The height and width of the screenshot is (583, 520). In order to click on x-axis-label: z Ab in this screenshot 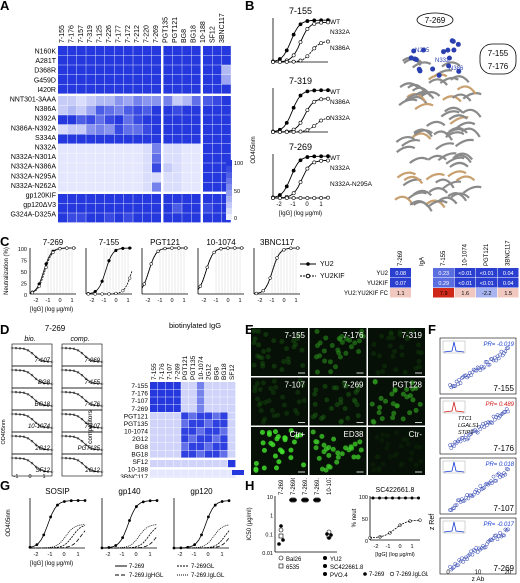, I will do `click(478, 579)`.